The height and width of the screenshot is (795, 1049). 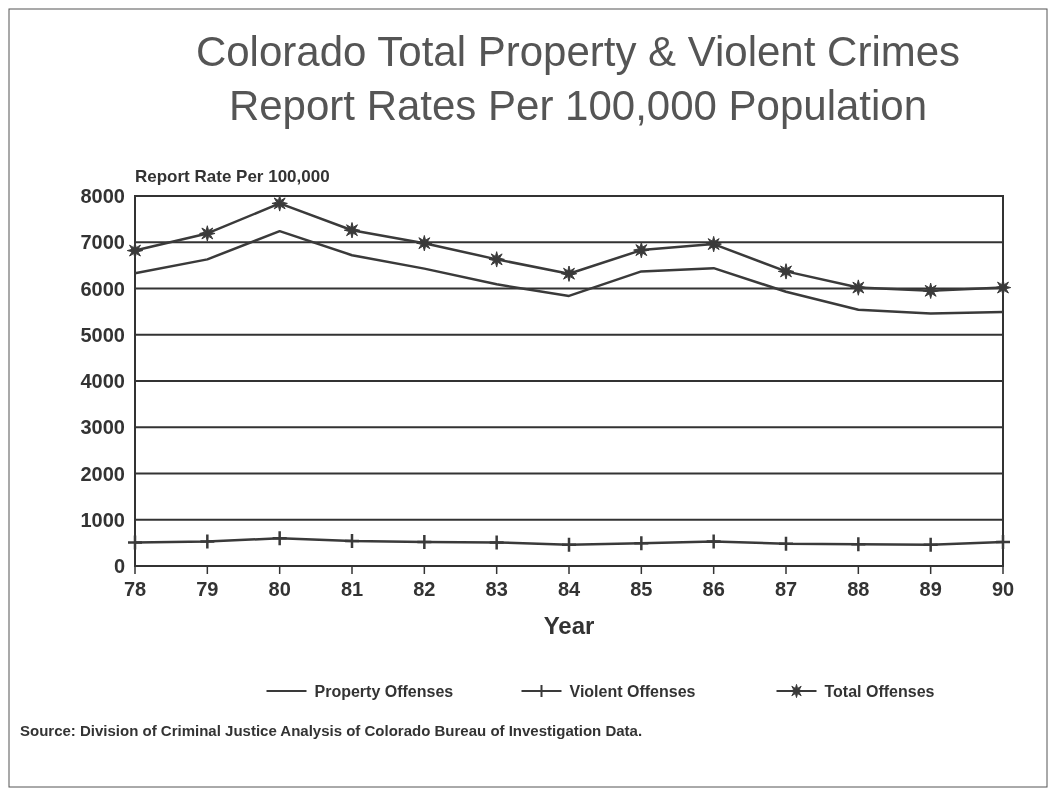 What do you see at coordinates (879, 691) in the screenshot?
I see `legend-label: Total Offenses` at bounding box center [879, 691].